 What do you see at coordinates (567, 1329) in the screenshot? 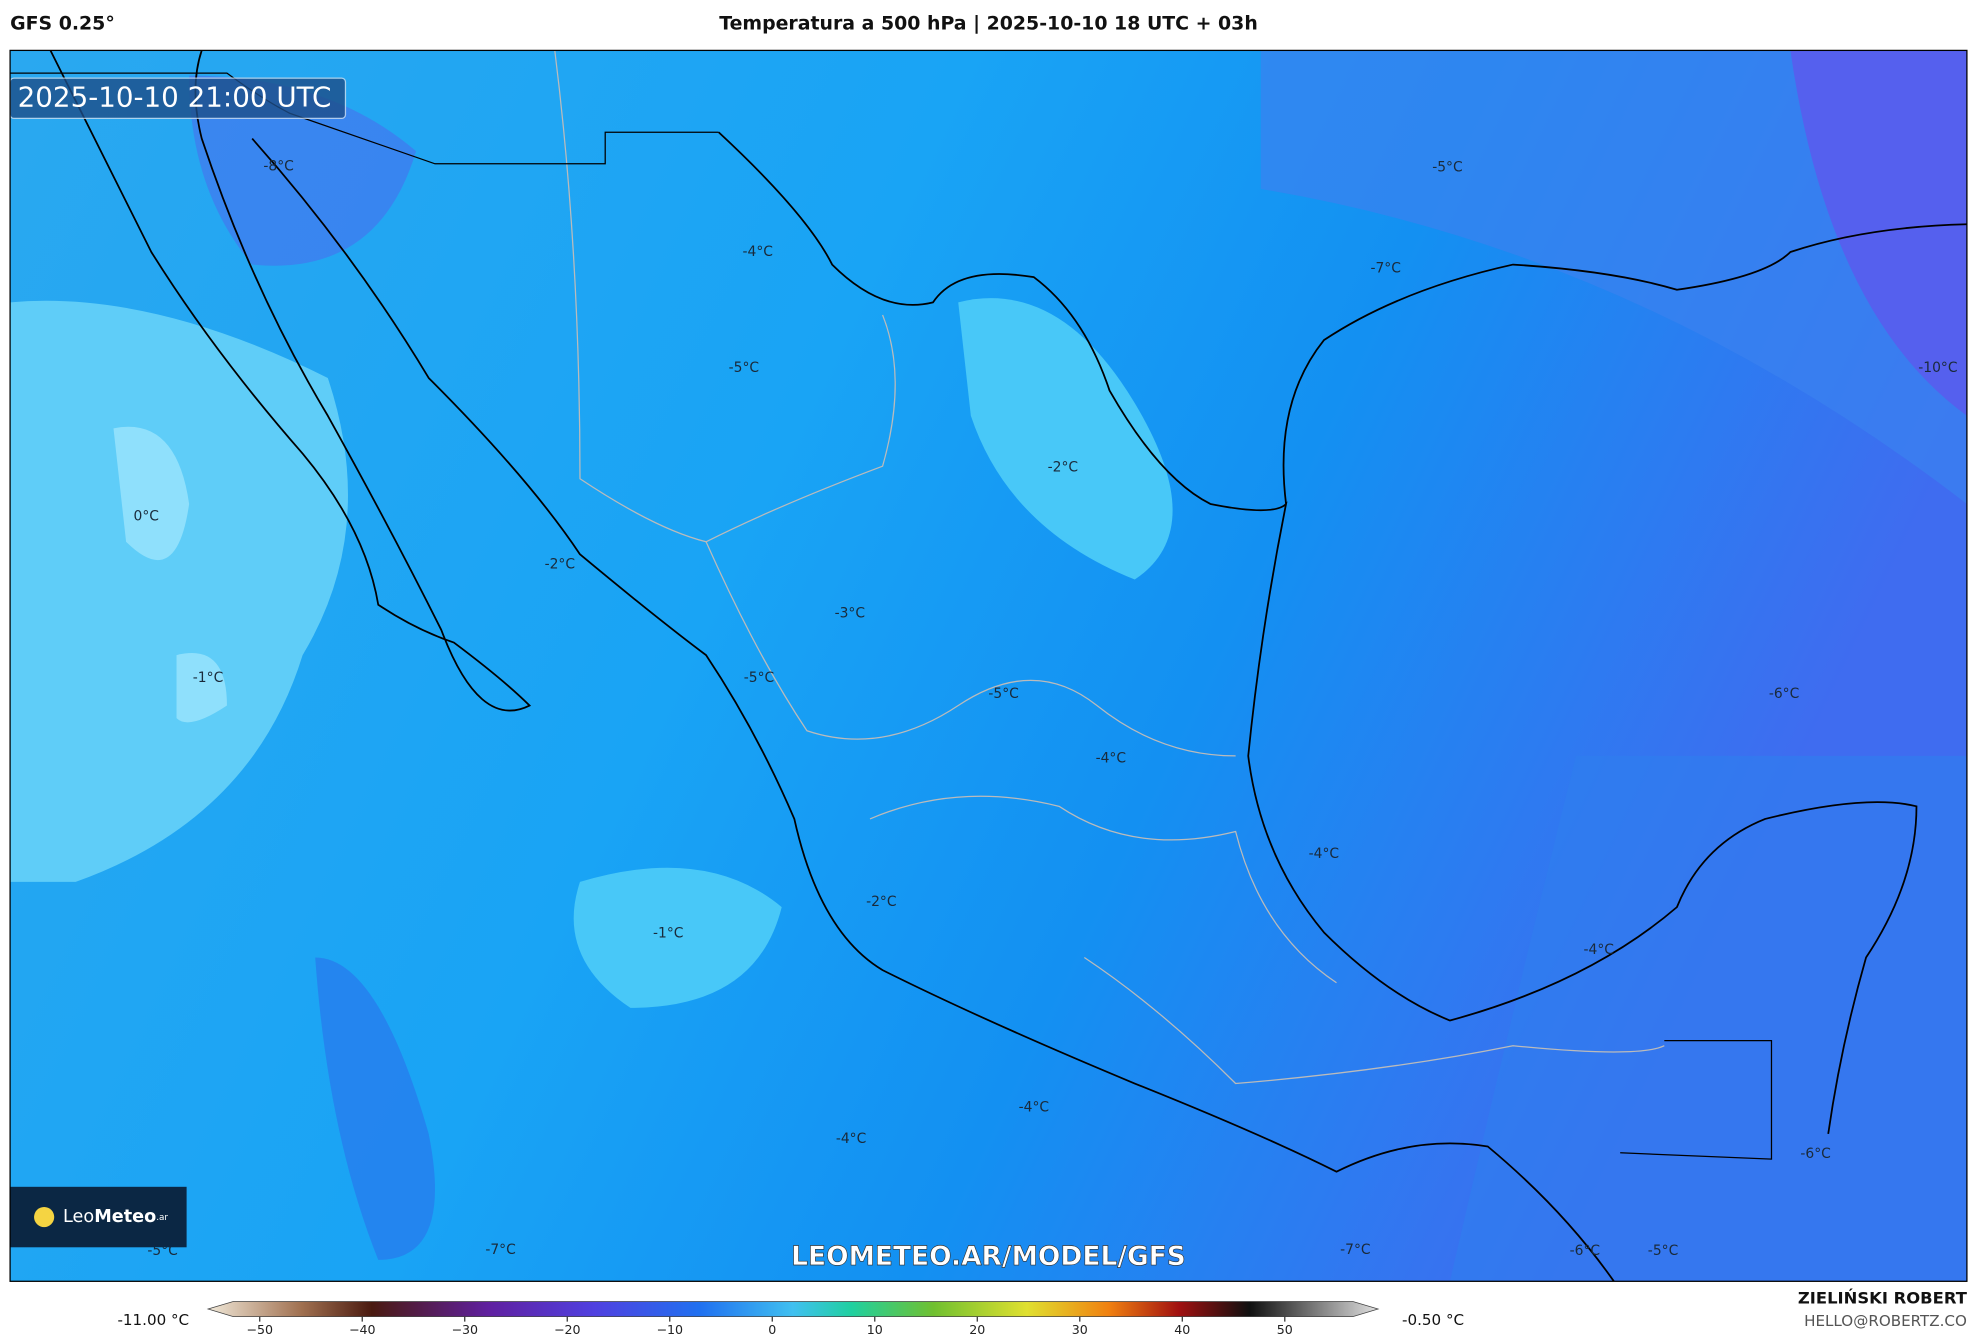
I see `tick-label: −20` at bounding box center [567, 1329].